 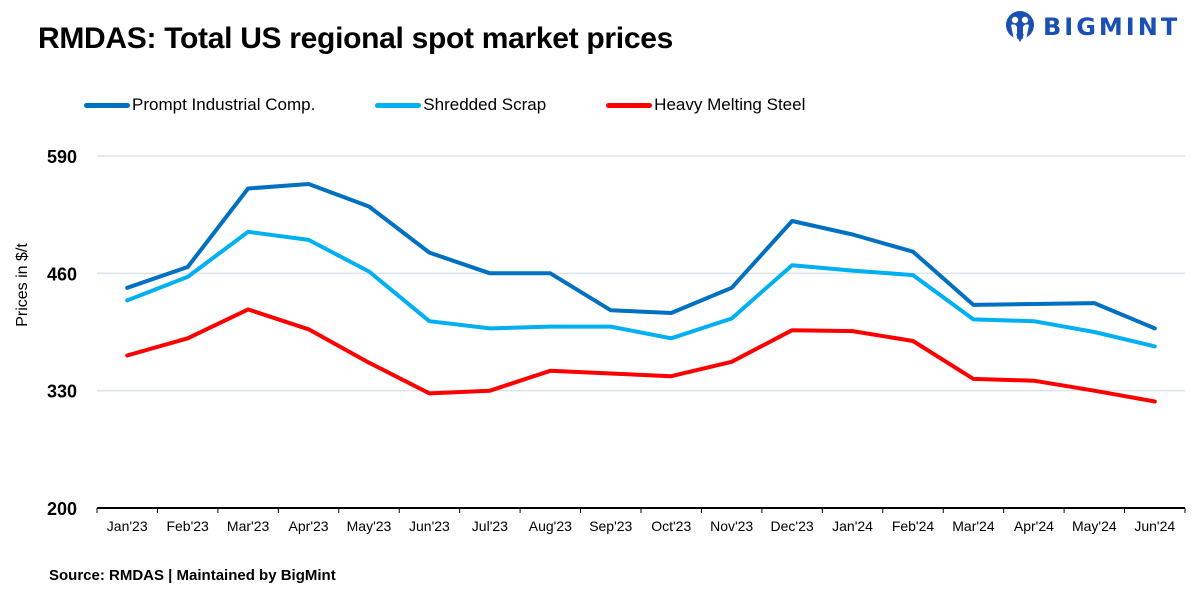 What do you see at coordinates (62, 509) in the screenshot?
I see `y-tick-label: 200` at bounding box center [62, 509].